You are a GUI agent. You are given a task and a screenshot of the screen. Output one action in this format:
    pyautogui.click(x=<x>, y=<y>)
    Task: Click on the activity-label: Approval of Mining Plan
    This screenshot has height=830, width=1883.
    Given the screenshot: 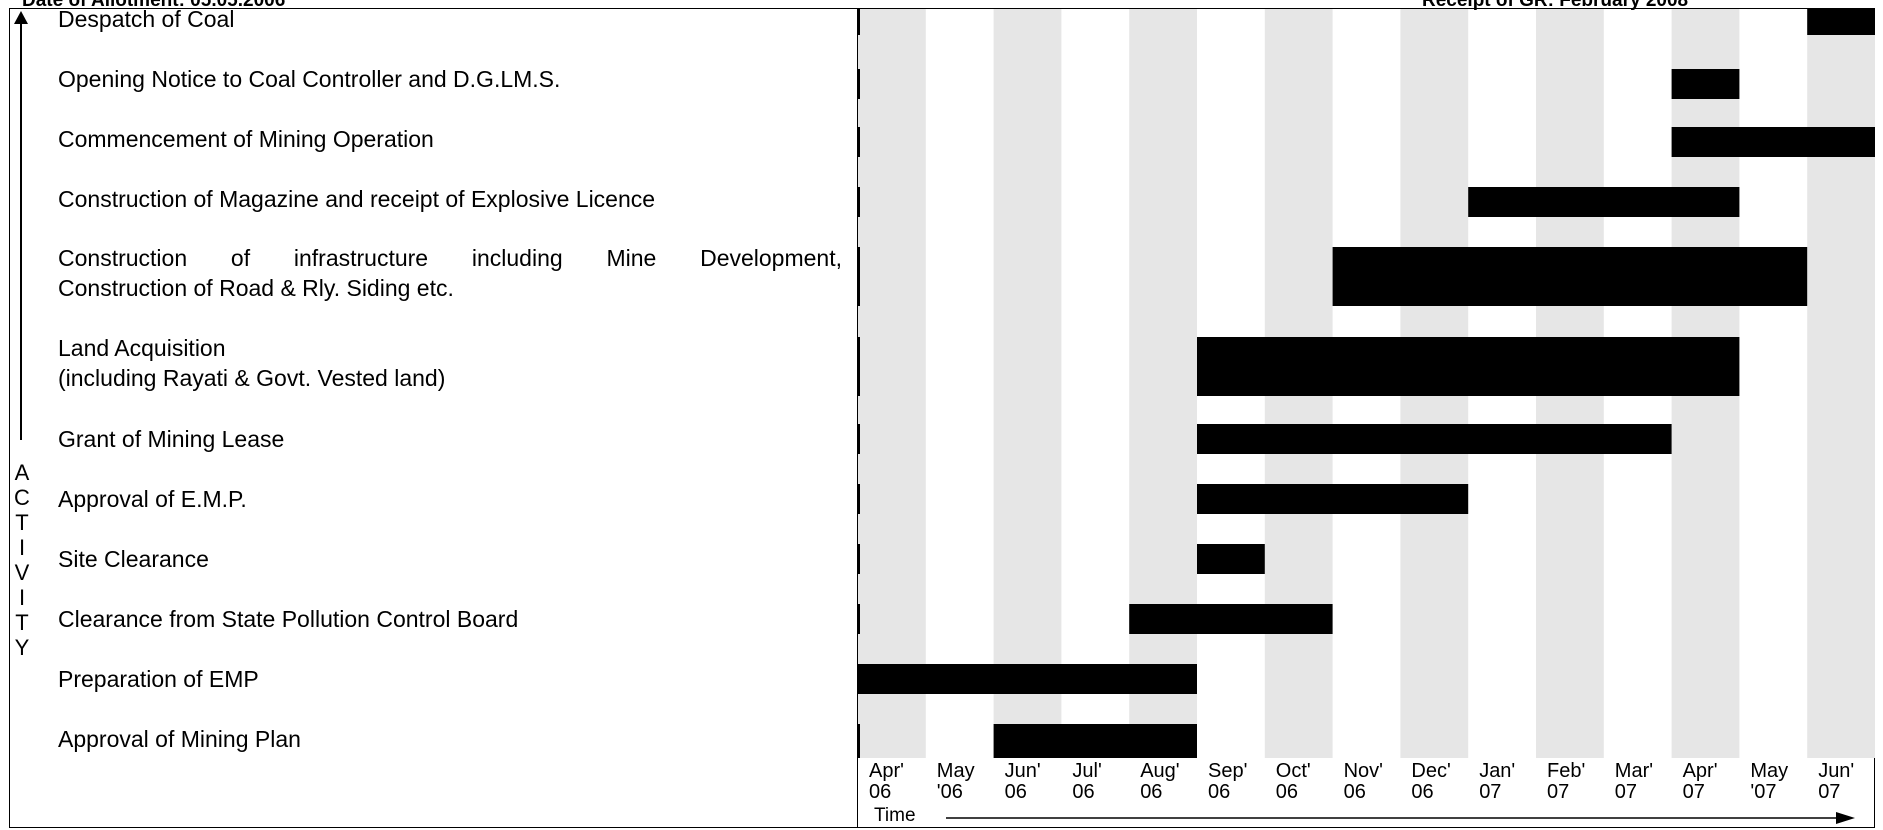 What is the action you would take?
    pyautogui.click(x=450, y=739)
    